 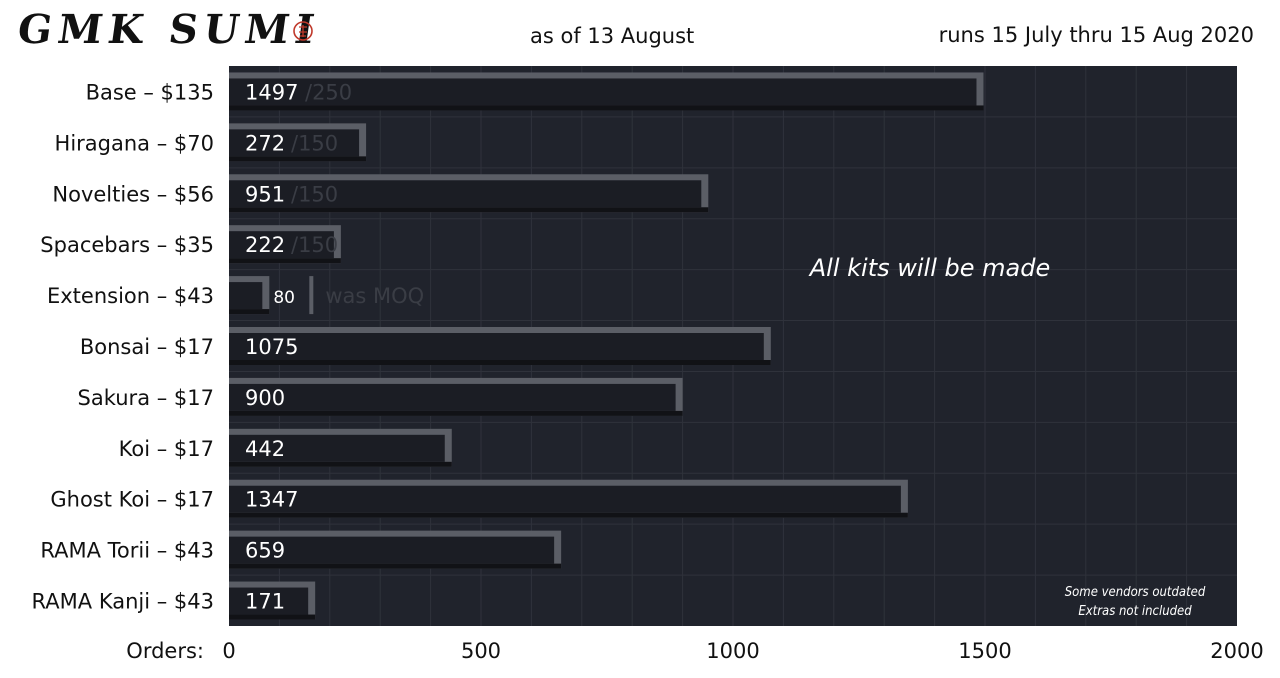 I want to click on tick-label: 2000, so click(x=1236, y=651).